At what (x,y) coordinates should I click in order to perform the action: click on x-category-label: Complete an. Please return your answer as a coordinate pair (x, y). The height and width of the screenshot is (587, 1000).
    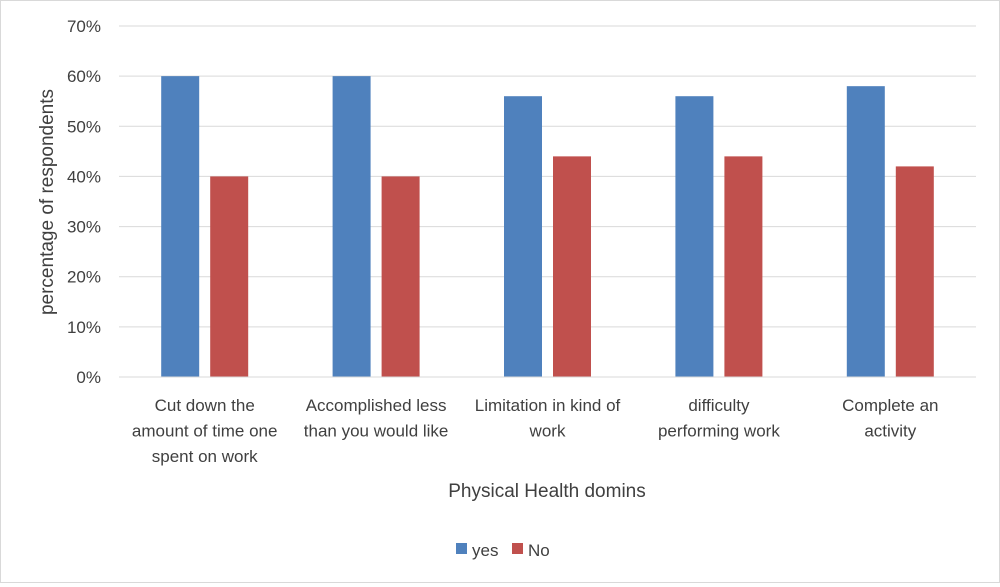
    Looking at the image, I should click on (890, 405).